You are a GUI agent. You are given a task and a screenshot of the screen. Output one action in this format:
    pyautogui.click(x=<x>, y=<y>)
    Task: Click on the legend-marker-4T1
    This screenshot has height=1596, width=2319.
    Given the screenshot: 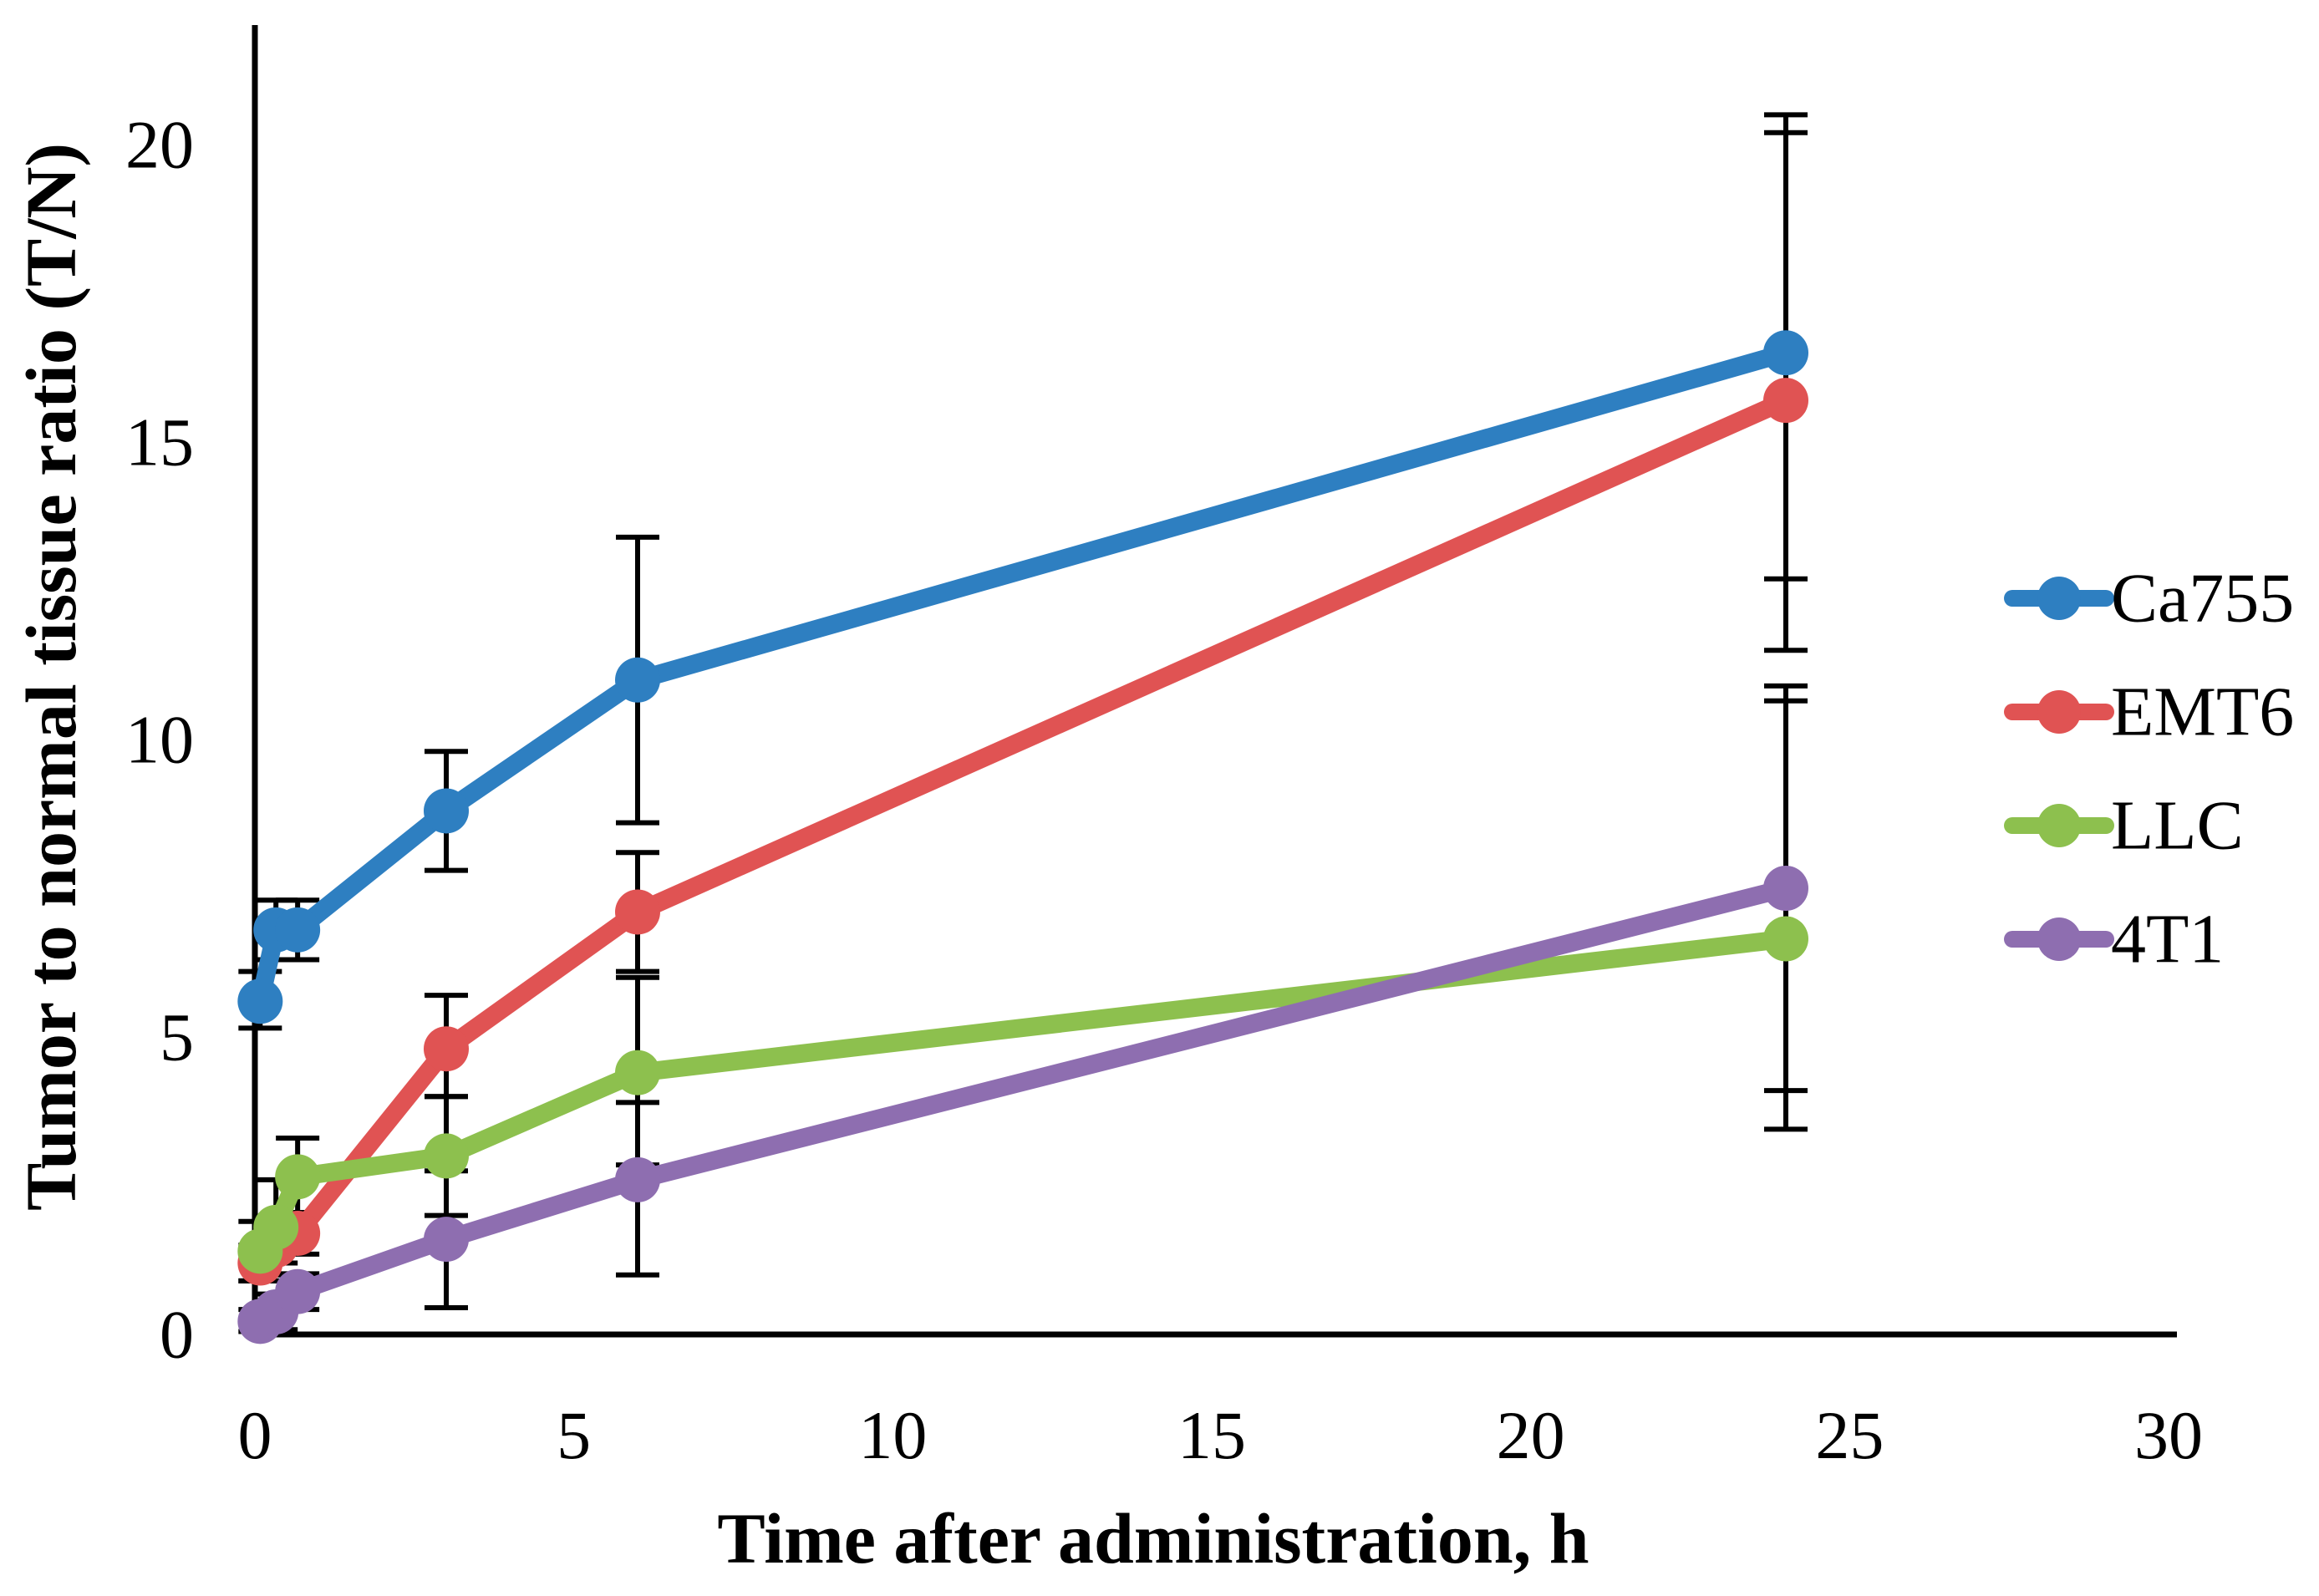 What is the action you would take?
    pyautogui.click(x=2059, y=939)
    